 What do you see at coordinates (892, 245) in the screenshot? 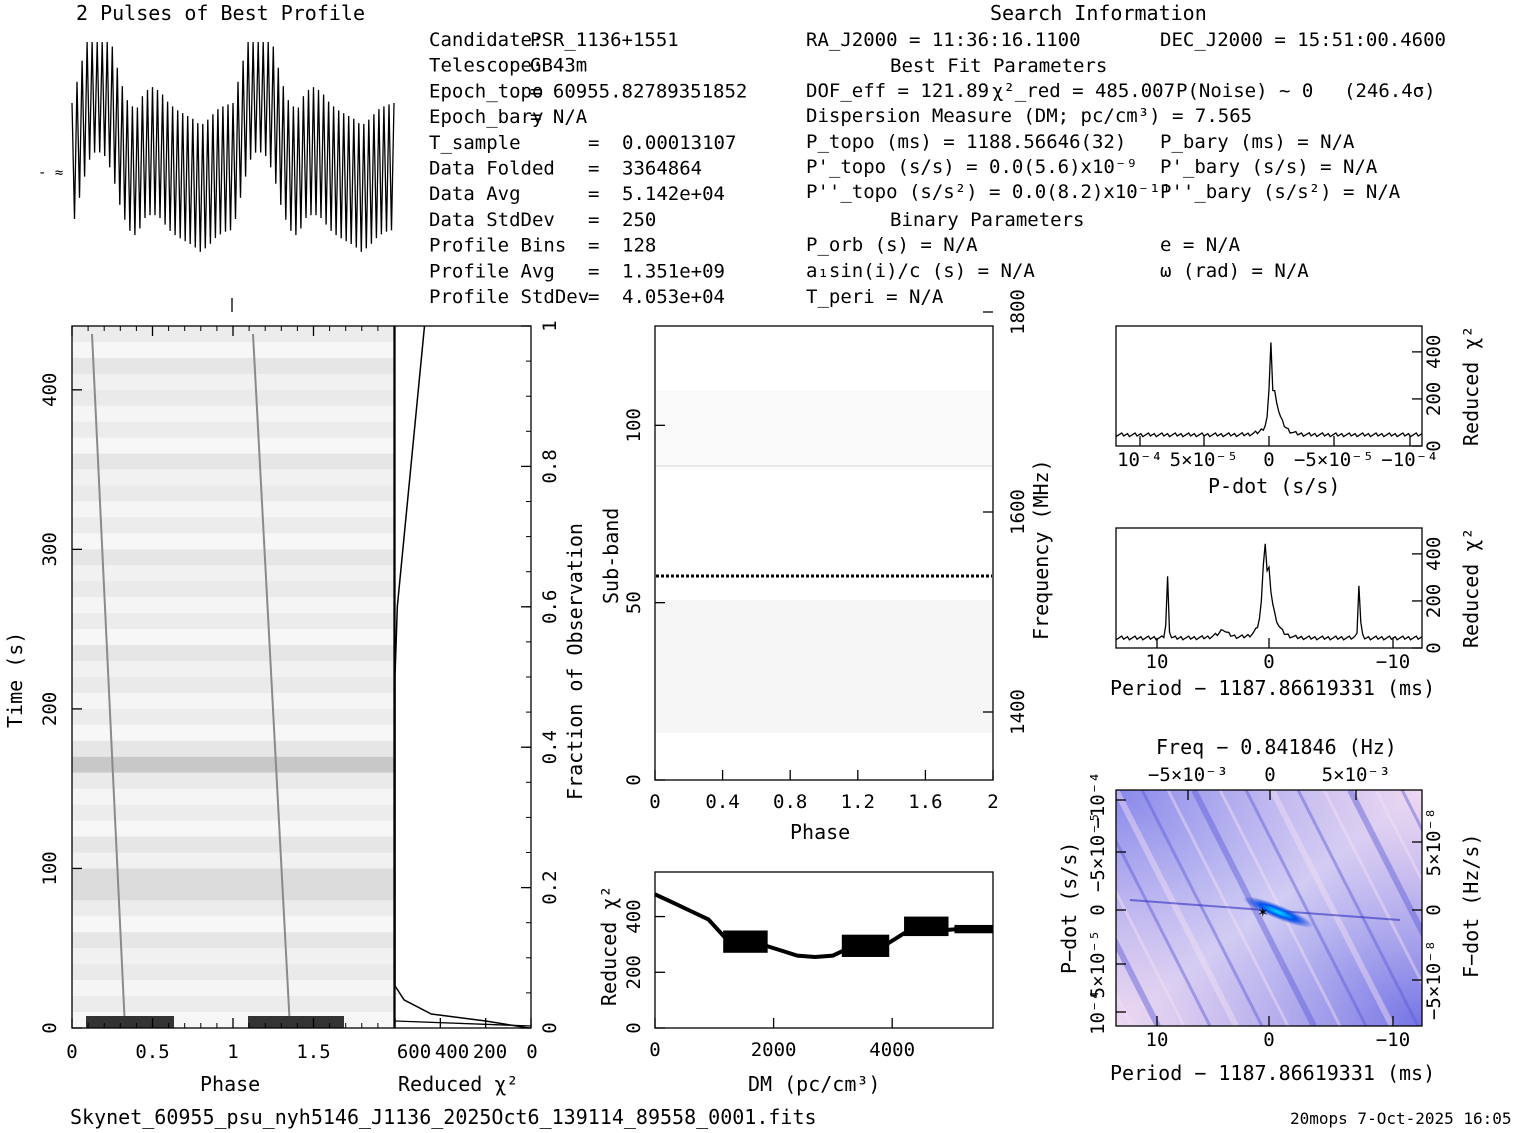
I see `porb-value: P_orb (s) = N/A` at bounding box center [892, 245].